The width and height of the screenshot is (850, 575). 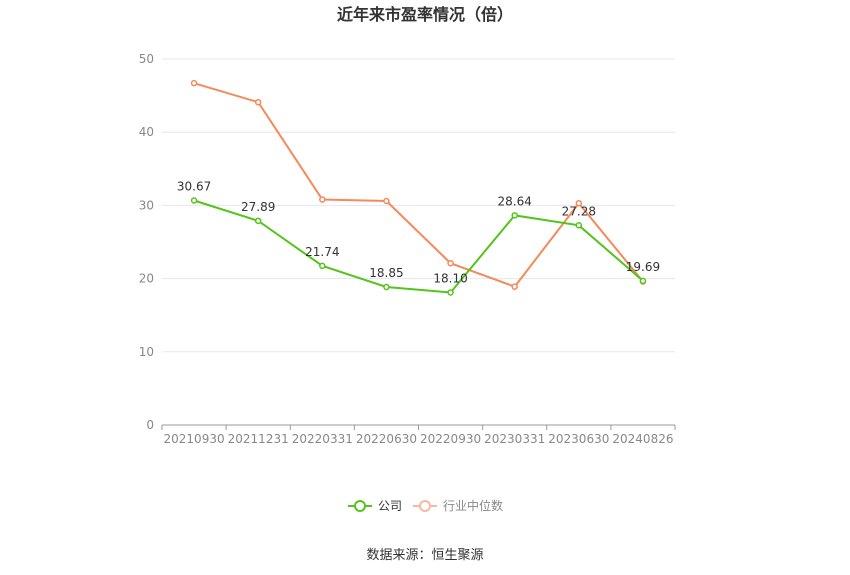 What do you see at coordinates (515, 201) in the screenshot?
I see `data-label: 28.64` at bounding box center [515, 201].